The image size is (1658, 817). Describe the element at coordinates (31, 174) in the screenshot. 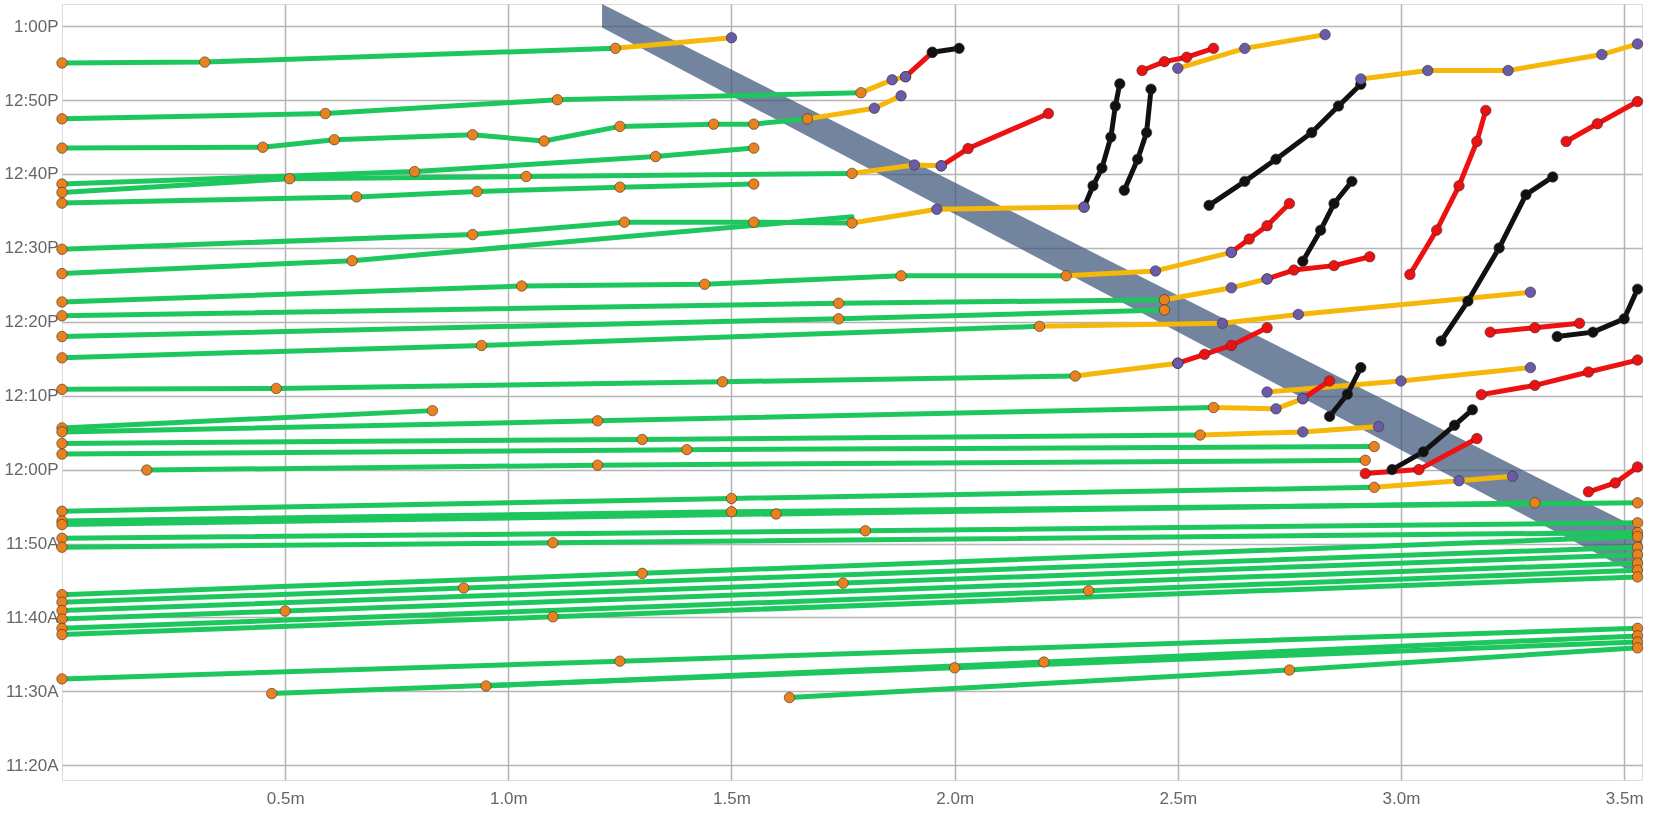

I see `y-tick-label: 12:40P` at that location.